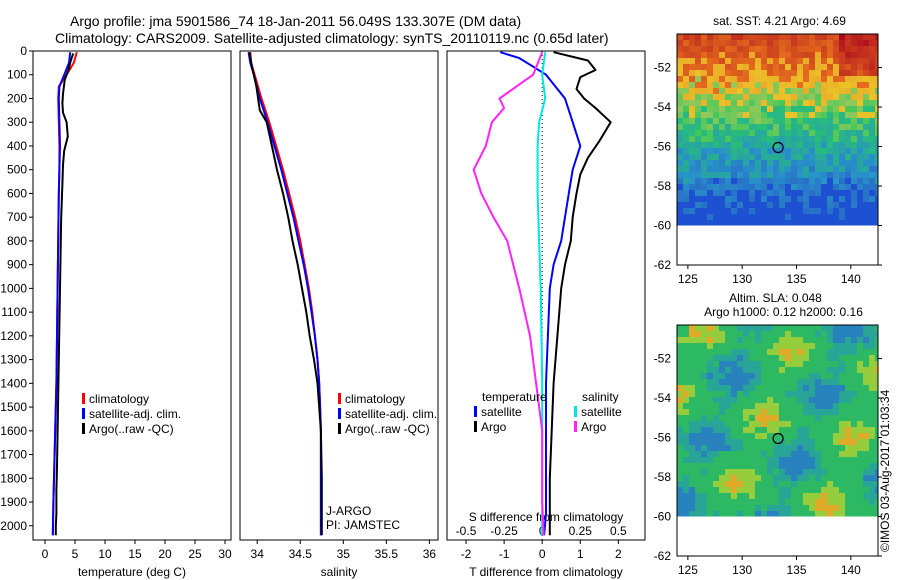 The image size is (900, 580). I want to click on temperature-xtick-label: 5, so click(75, 554).